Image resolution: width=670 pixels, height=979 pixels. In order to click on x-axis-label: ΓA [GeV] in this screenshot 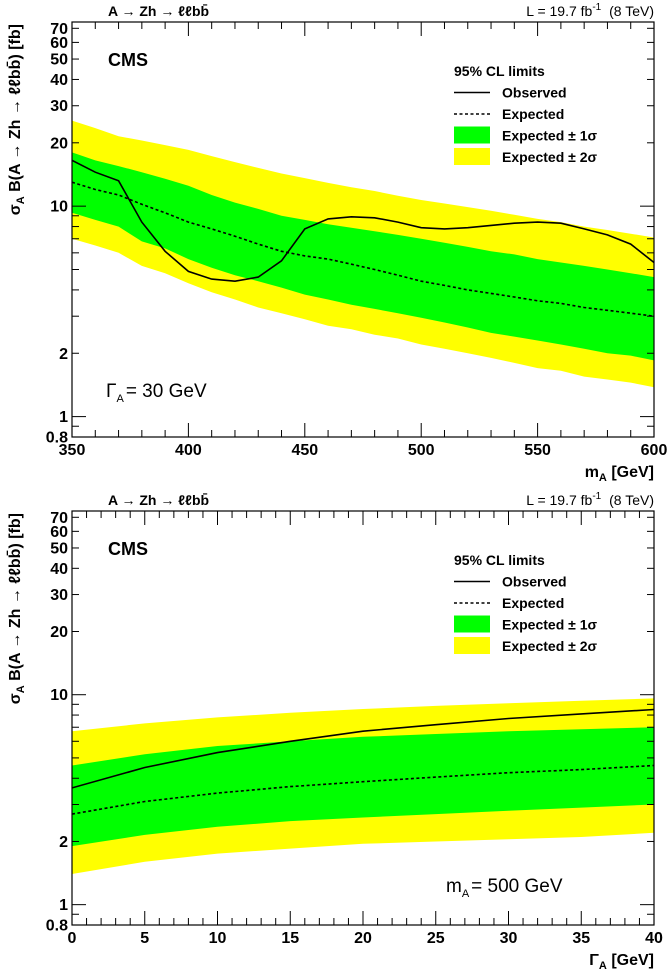, I will do `click(621, 962)`.